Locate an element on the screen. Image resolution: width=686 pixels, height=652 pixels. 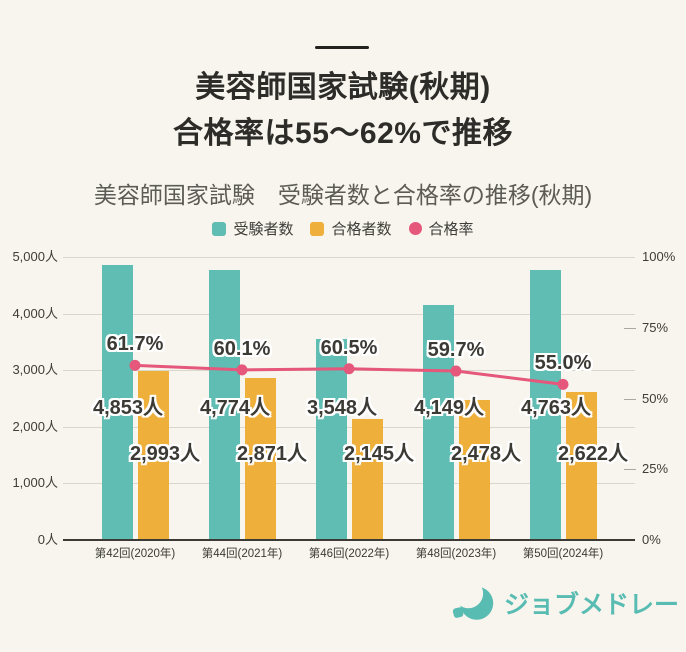
chart-legend: 受験者数 合格者数 合格率 is located at coordinates (343, 228).